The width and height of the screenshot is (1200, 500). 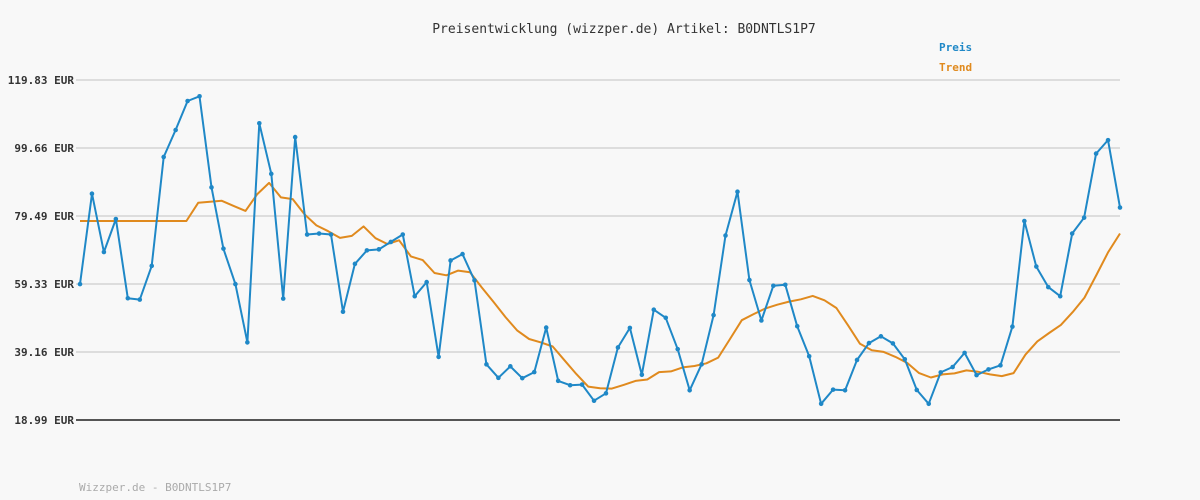 I want to click on y-tick-label: 119.83 EUR, so click(x=41, y=80).